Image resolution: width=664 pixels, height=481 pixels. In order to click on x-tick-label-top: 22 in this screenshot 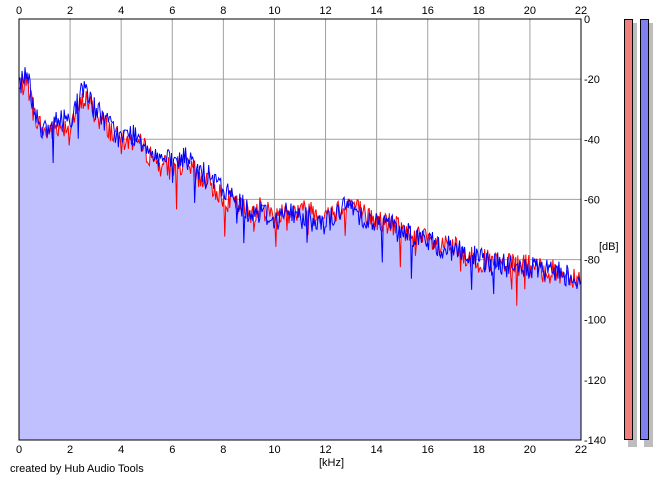, I will do `click(581, 11)`.